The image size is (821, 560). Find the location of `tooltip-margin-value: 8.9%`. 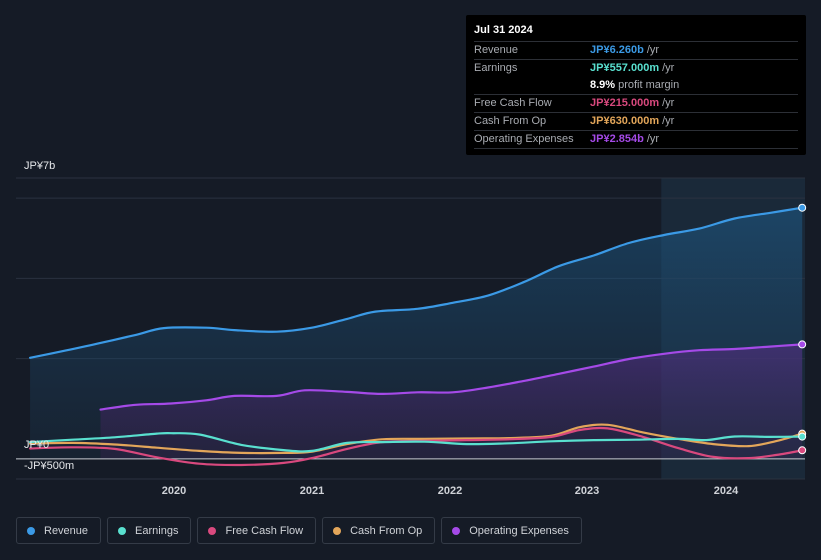

tooltip-margin-value: 8.9% is located at coordinates (603, 85).